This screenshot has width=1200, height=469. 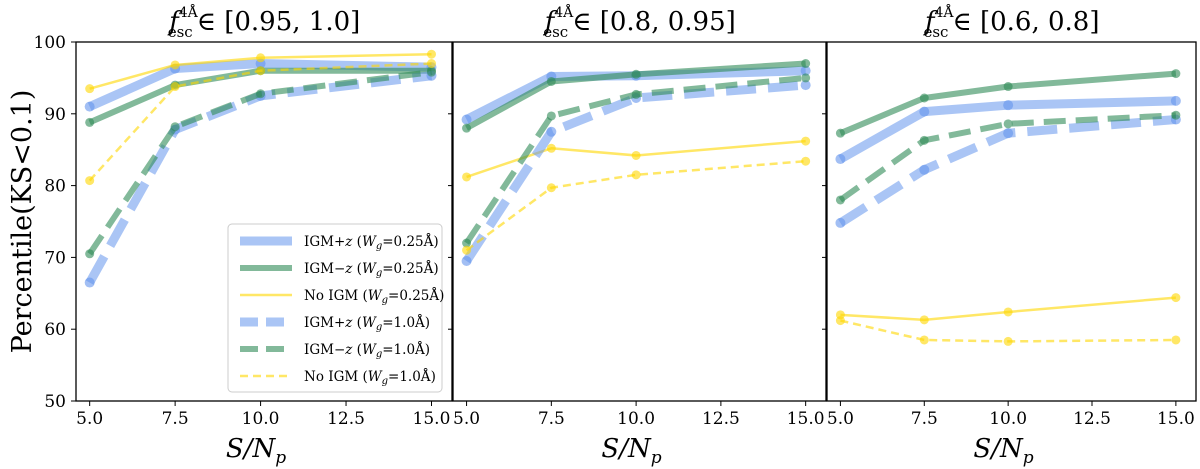 What do you see at coordinates (55, 330) in the screenshot?
I see `y-tick-label: 60` at bounding box center [55, 330].